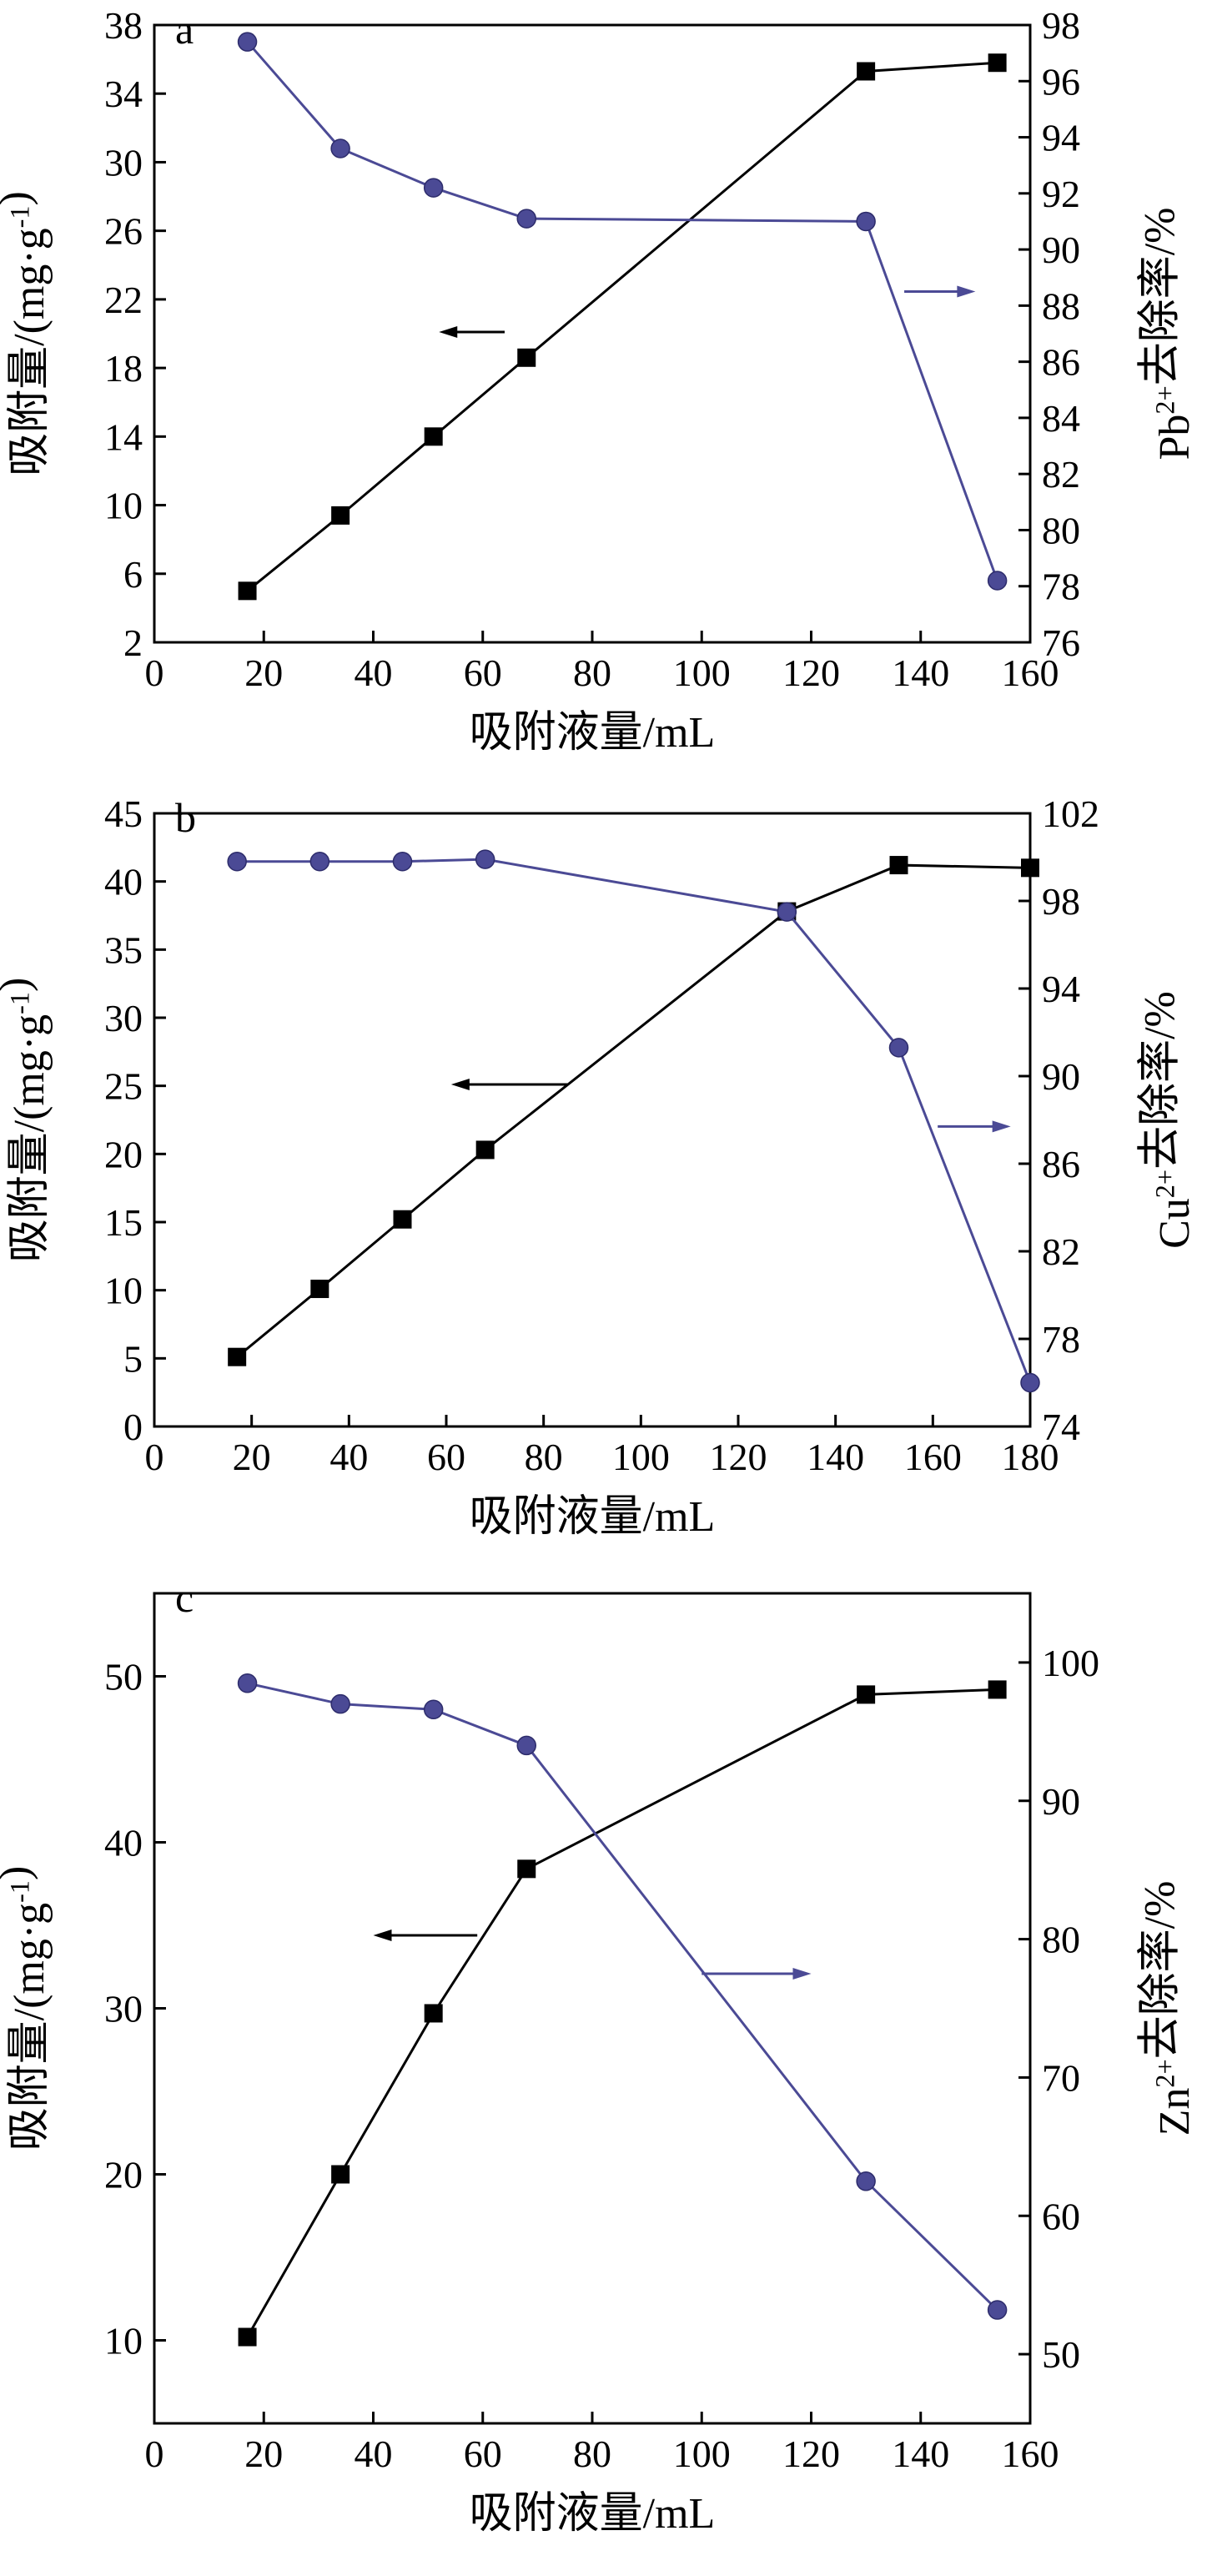  I want to click on arrow-left-icon, so click(509, 1085).